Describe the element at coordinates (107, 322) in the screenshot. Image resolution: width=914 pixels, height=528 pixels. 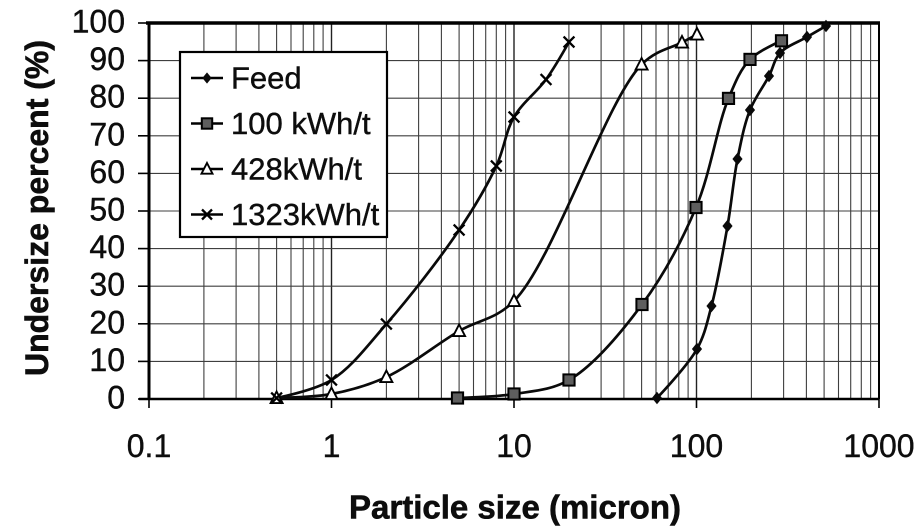
I see `svg-text: 20` at that location.